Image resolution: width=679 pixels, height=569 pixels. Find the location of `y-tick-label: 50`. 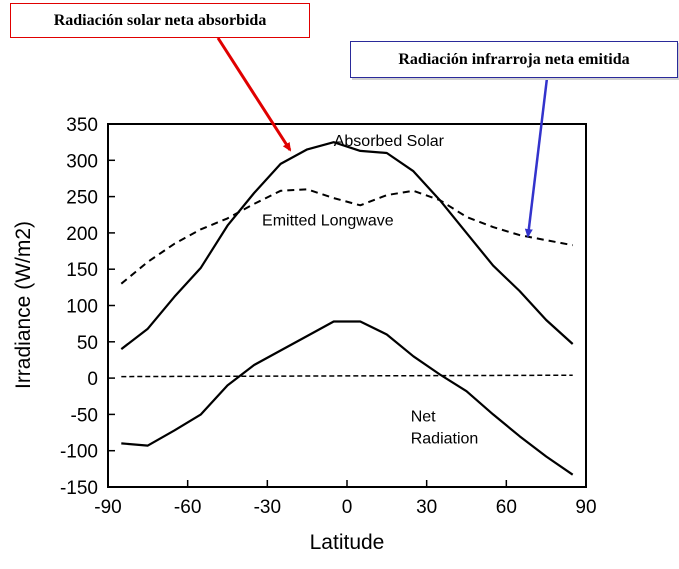

y-tick-label: 50 is located at coordinates (87, 343).